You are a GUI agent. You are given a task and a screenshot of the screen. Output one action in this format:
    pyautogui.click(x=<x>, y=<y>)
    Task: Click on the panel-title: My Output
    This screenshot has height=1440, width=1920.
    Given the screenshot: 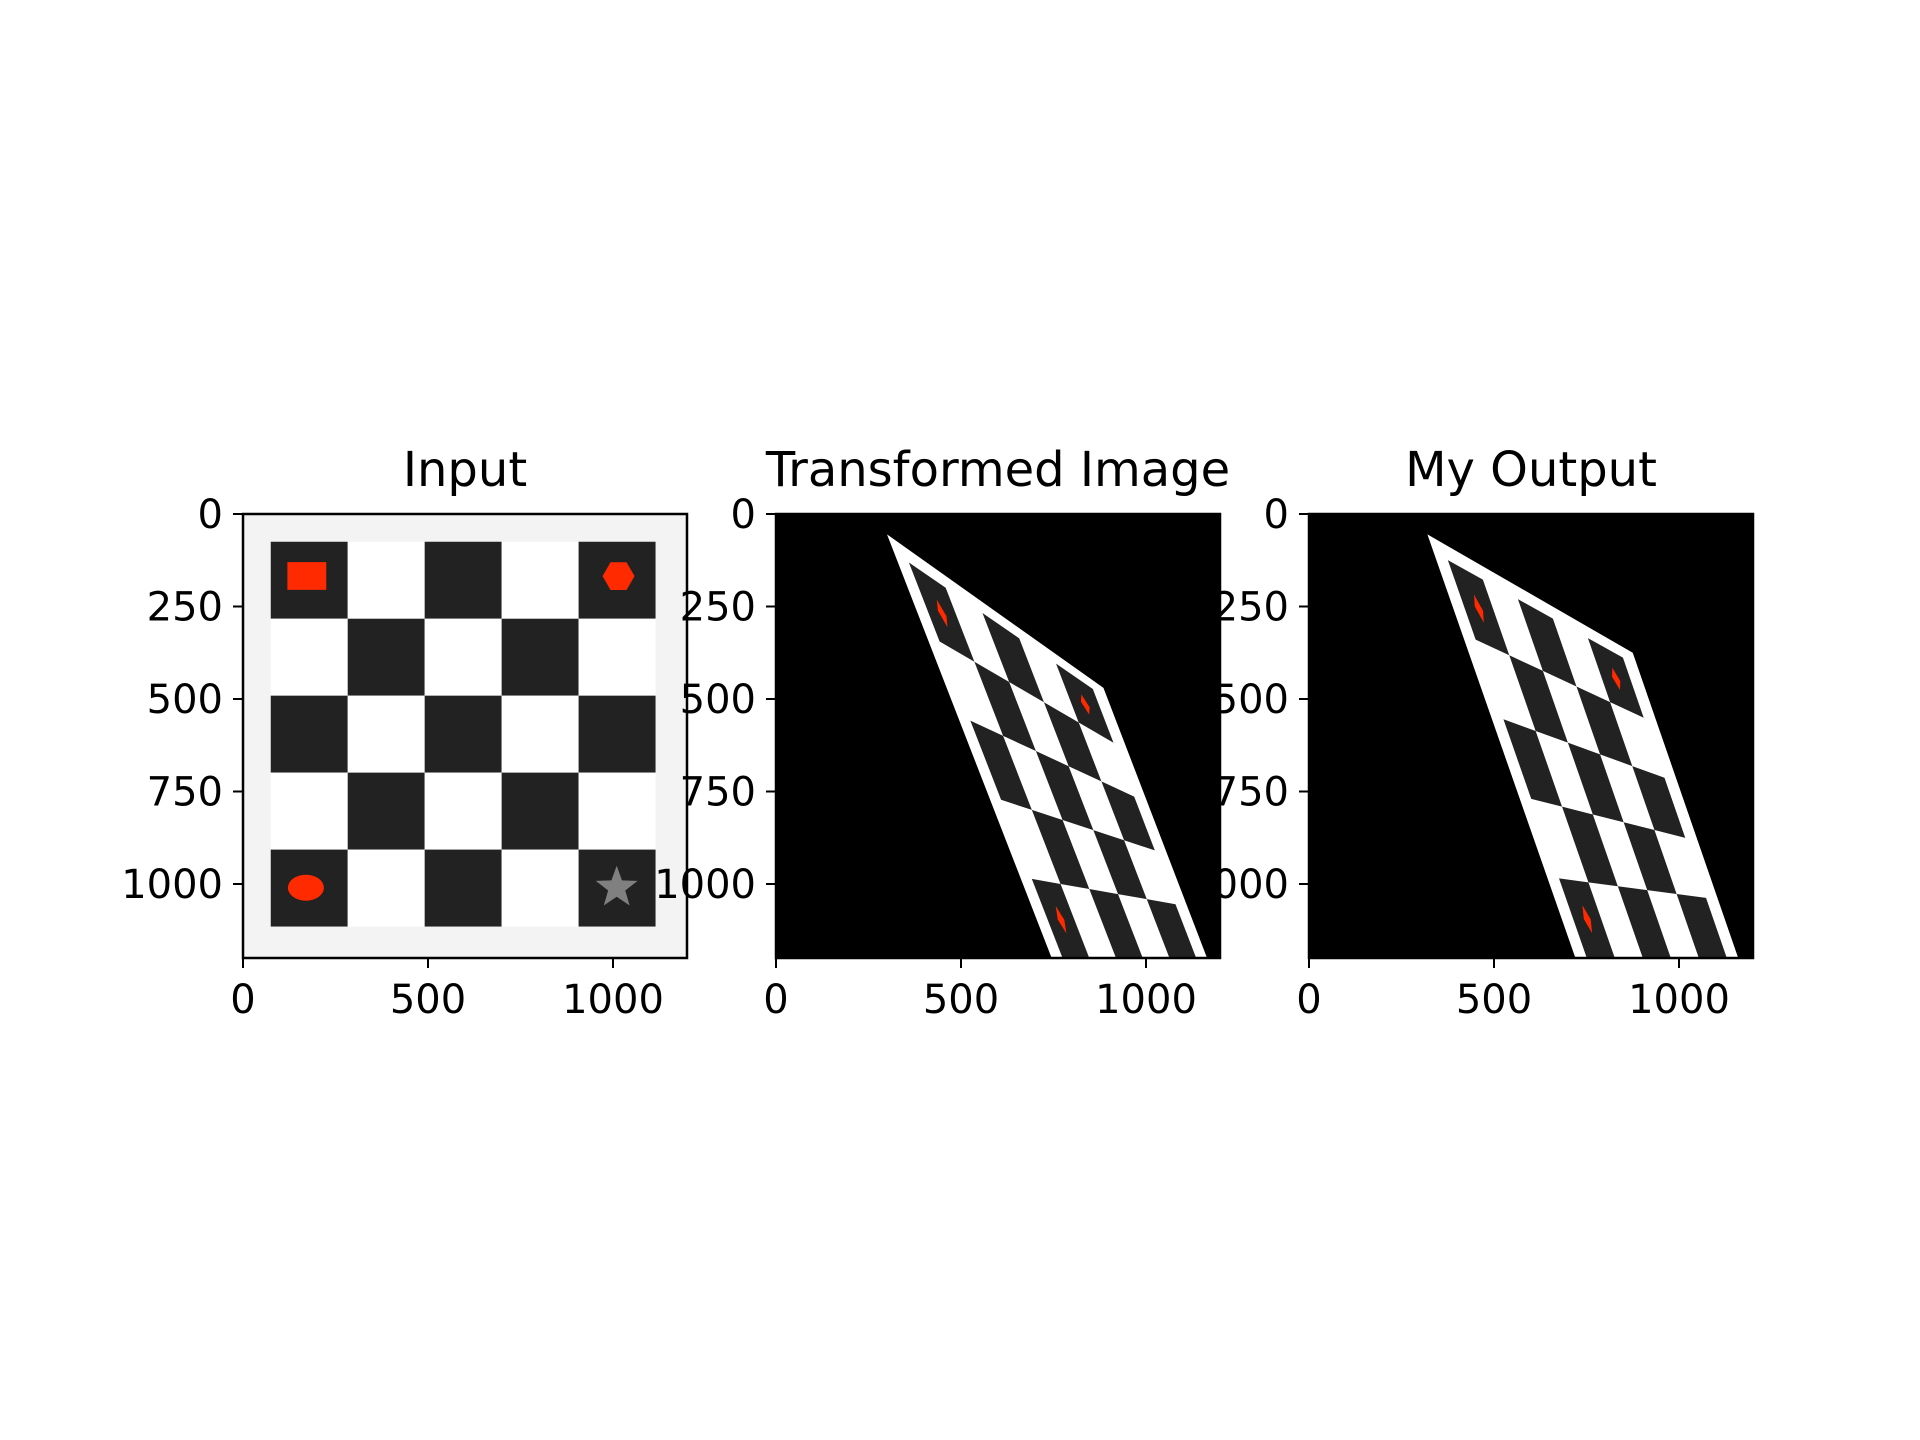 What is the action you would take?
    pyautogui.click(x=1531, y=470)
    